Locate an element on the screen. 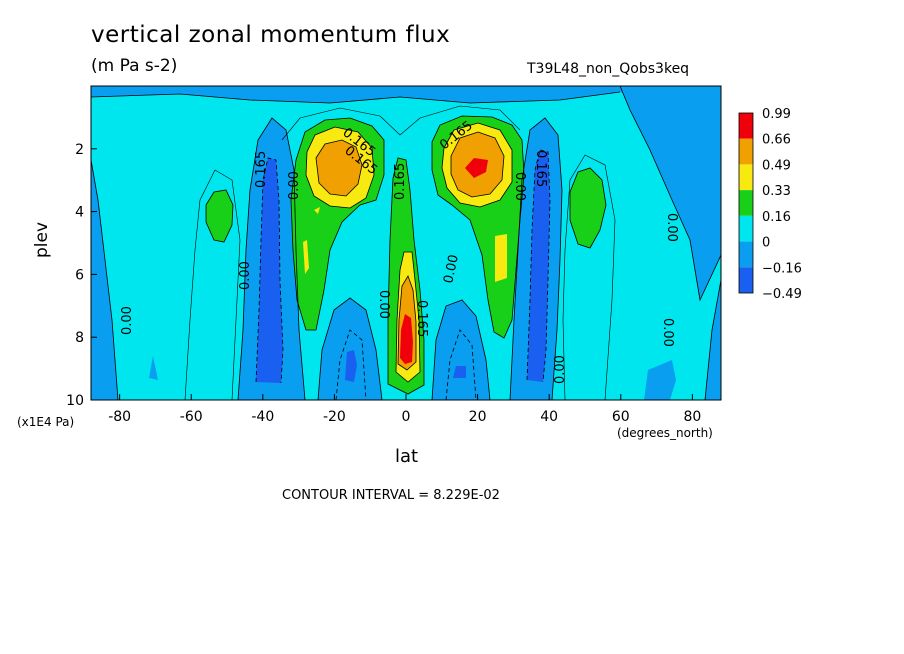  neg-region-left-edge is located at coordinates (104, 280).